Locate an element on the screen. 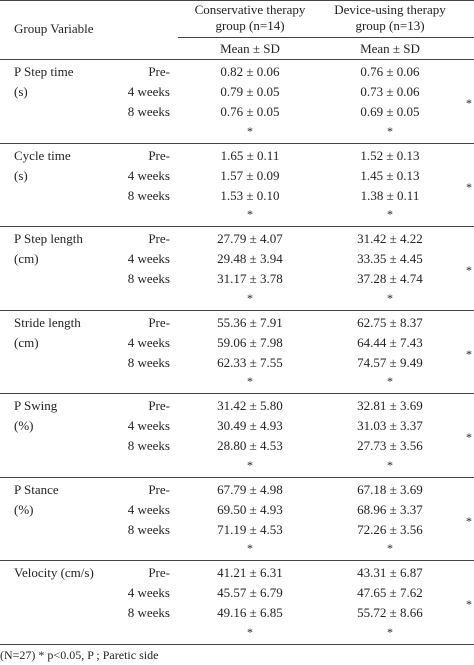  col1-value: 67.79 ± 4.98 is located at coordinates (250, 489).